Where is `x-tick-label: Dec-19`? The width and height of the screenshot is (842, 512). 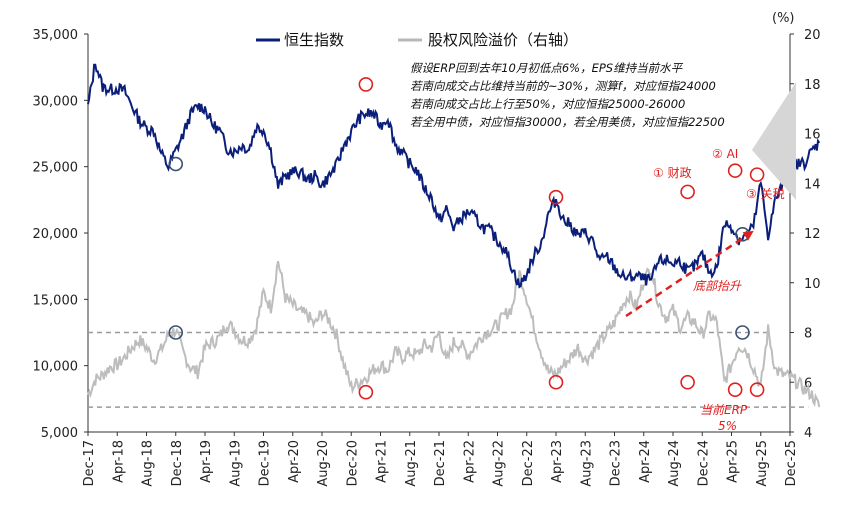 x-tick-label: Dec-19 is located at coordinates (265, 463).